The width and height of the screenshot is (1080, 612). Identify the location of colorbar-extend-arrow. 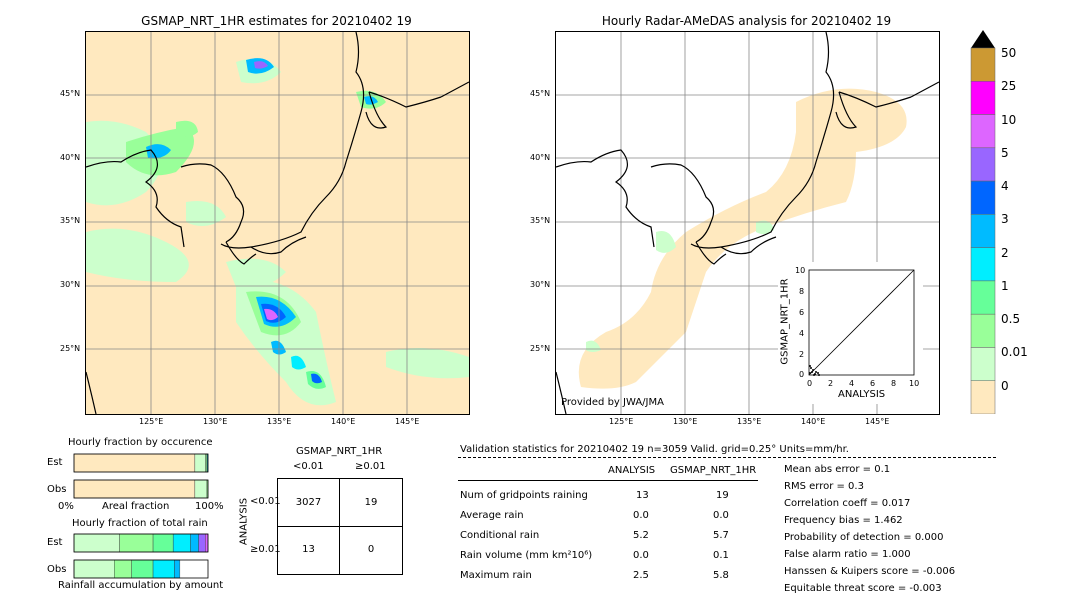
(983, 39).